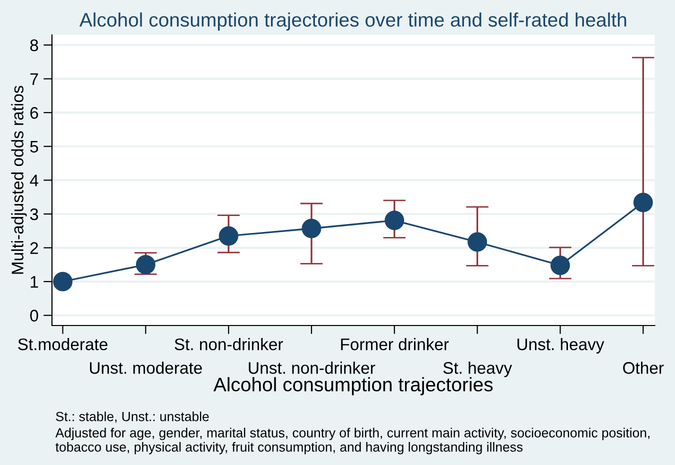 This screenshot has height=465, width=675. I want to click on x-tick-label: Unst. heavy, so click(561, 346).